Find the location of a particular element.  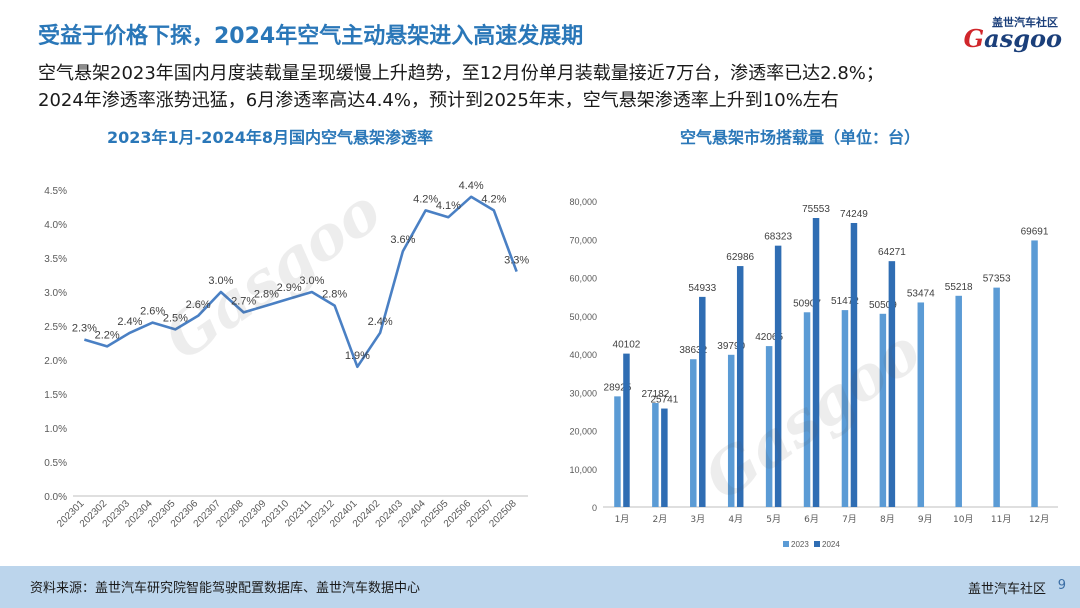

legend-label: 2023 is located at coordinates (800, 544).